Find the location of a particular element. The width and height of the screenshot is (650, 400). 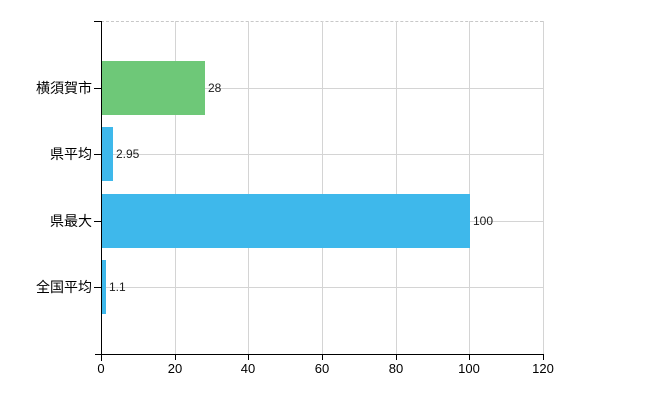

x-tick-label: 120 is located at coordinates (543, 368).